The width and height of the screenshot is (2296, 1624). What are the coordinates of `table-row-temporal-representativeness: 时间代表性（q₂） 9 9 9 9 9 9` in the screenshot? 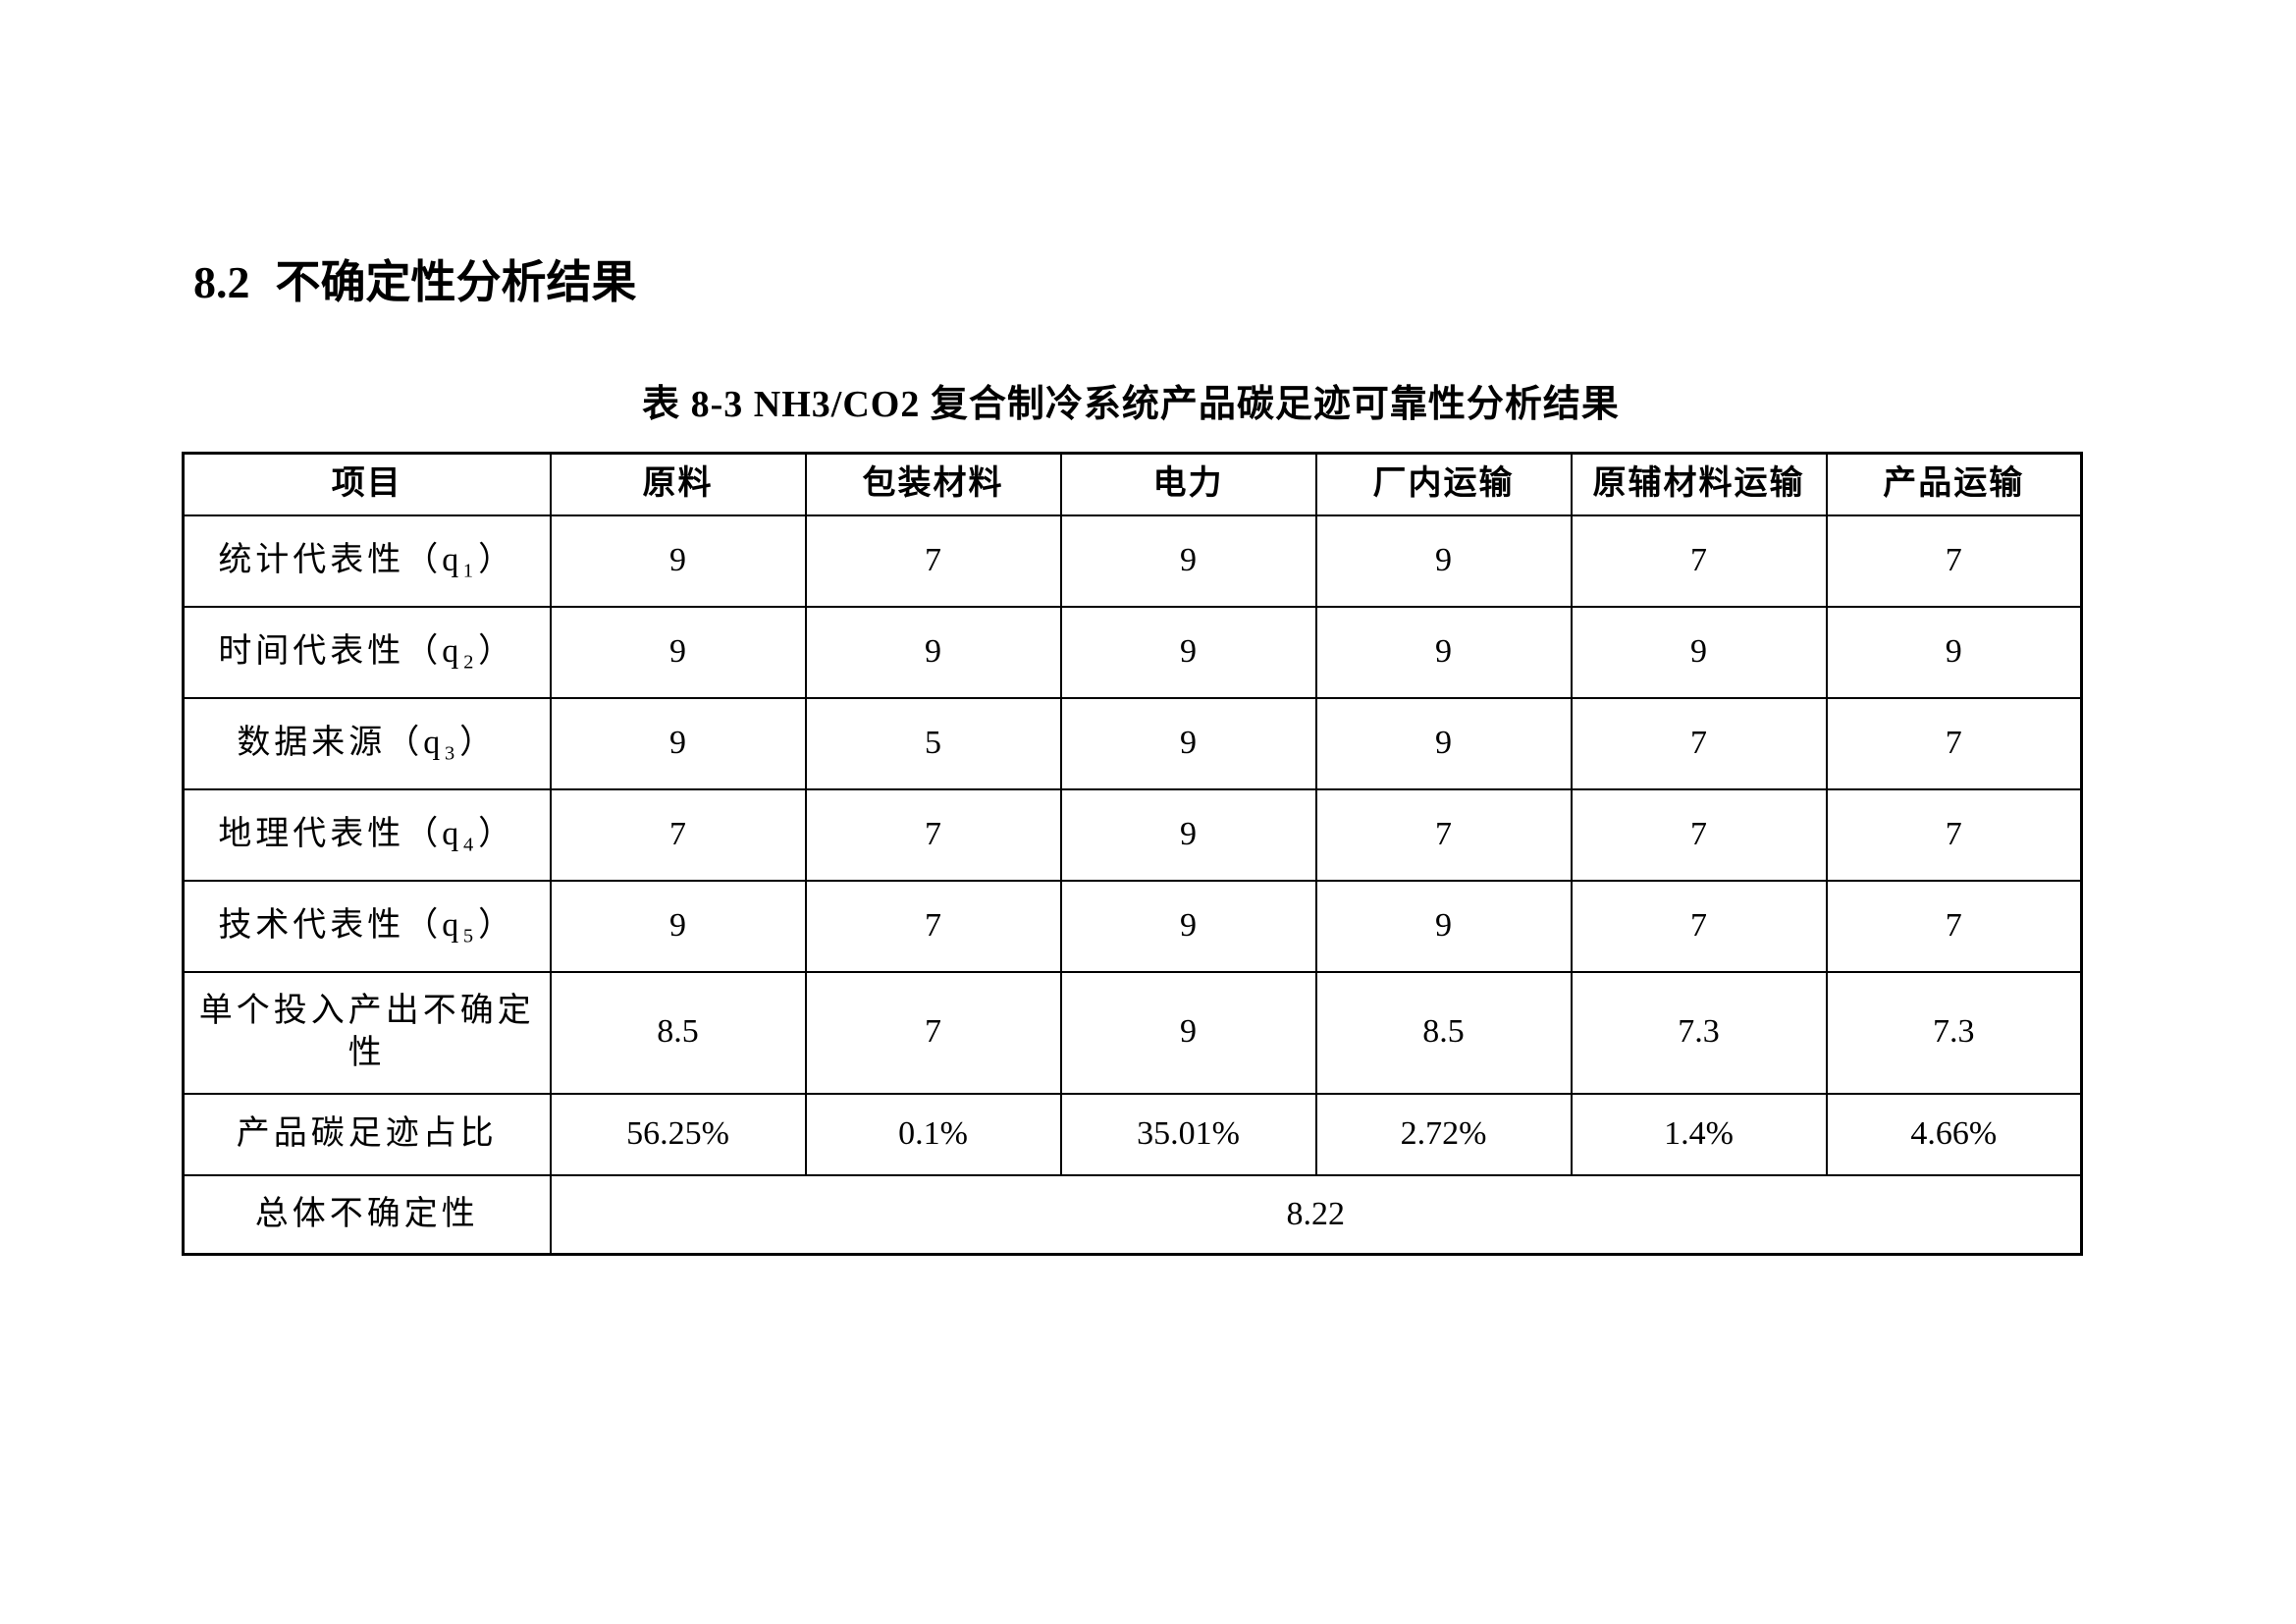 It's located at (1132, 652).